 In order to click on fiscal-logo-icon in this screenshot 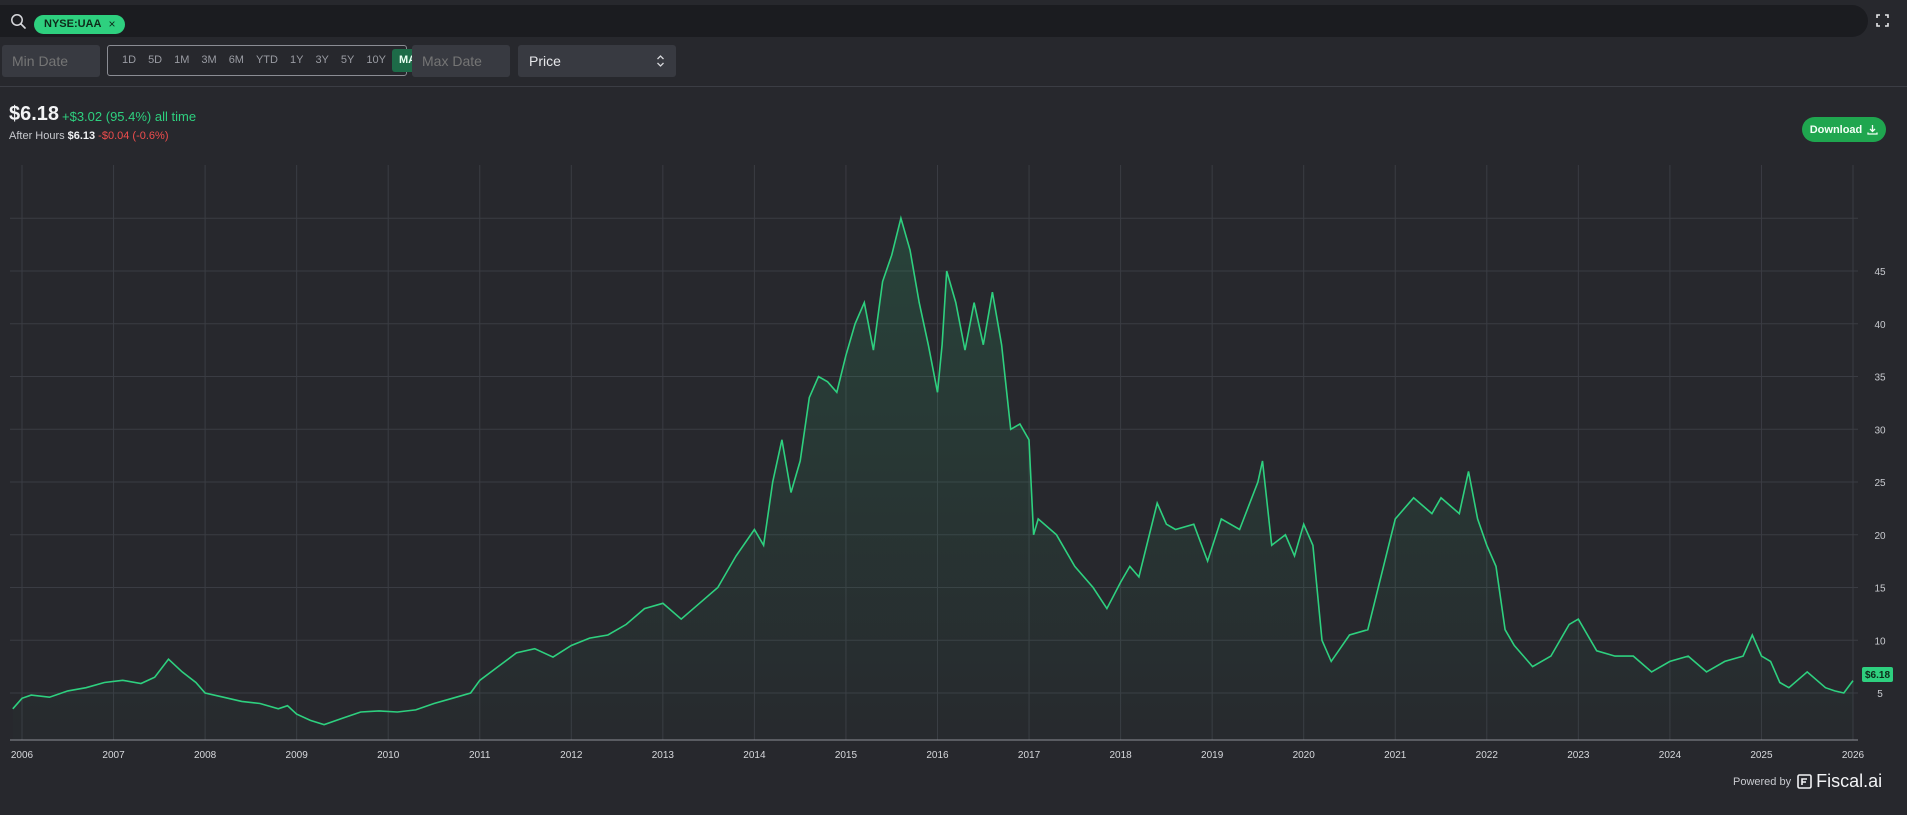, I will do `click(1804, 781)`.